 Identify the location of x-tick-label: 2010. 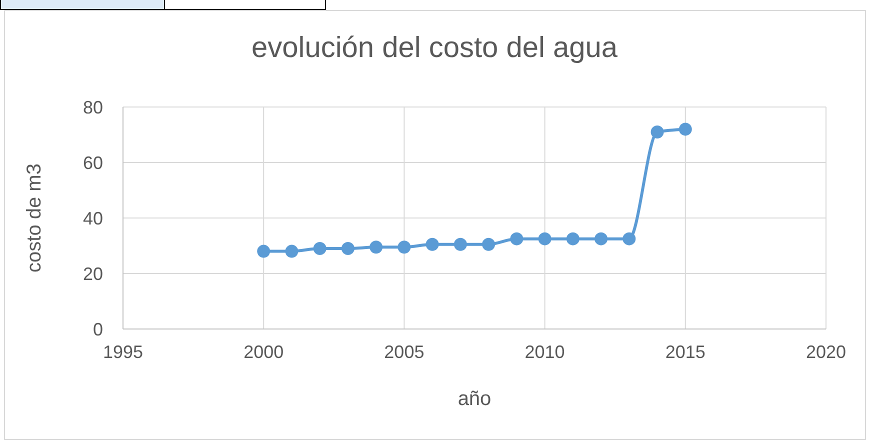
(544, 352).